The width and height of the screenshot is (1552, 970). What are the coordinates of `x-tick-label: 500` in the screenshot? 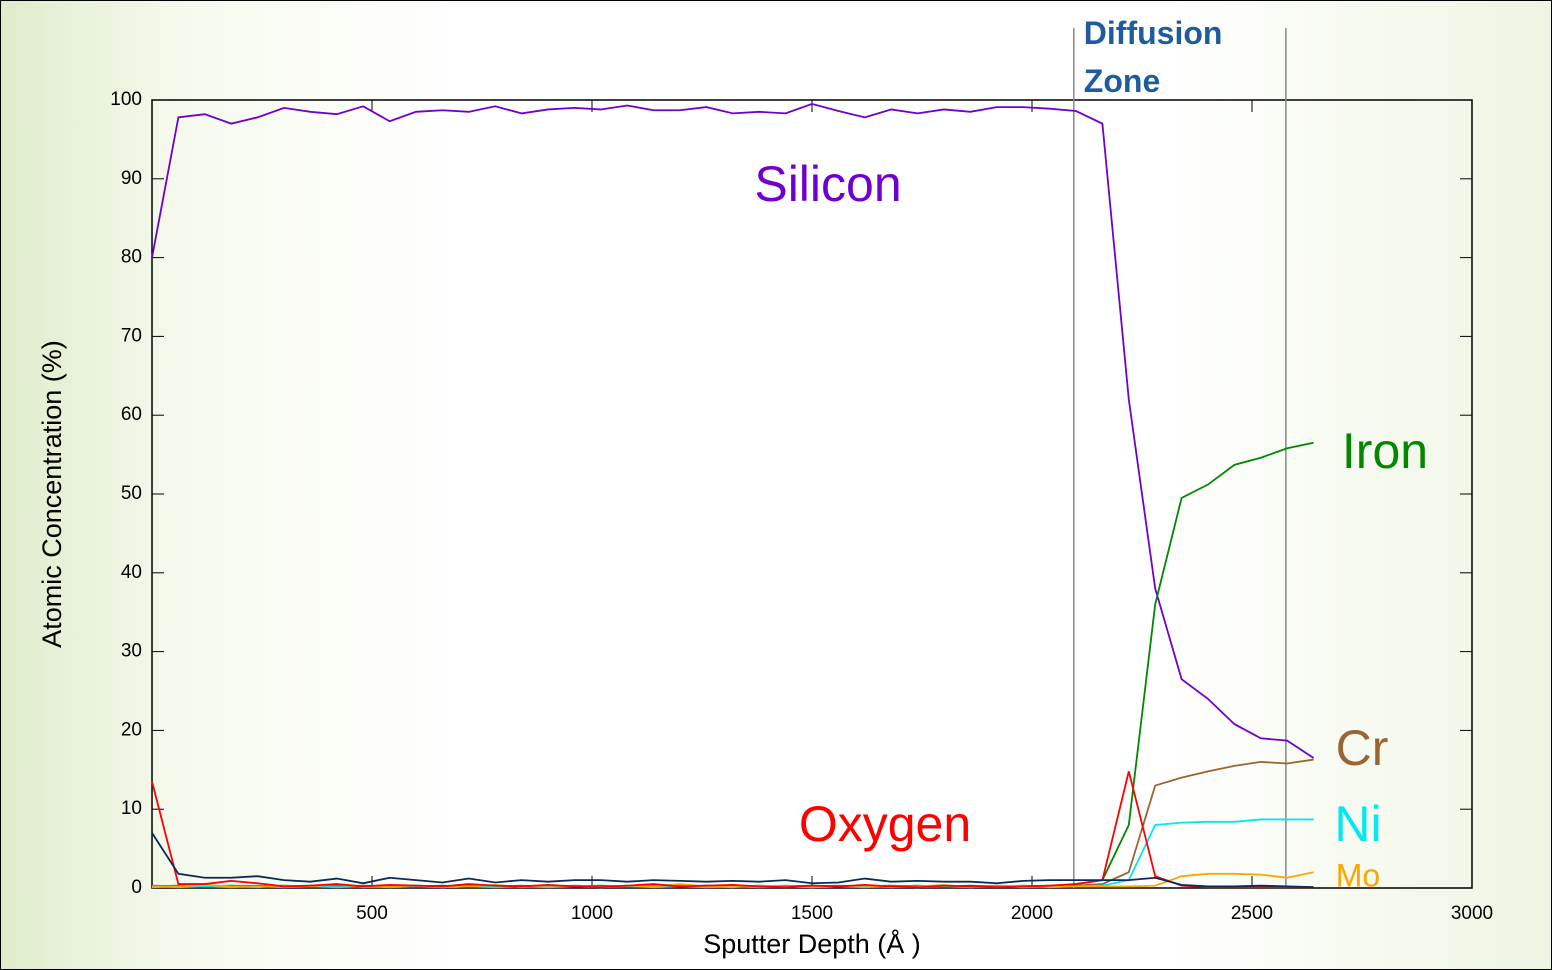 It's located at (372, 913).